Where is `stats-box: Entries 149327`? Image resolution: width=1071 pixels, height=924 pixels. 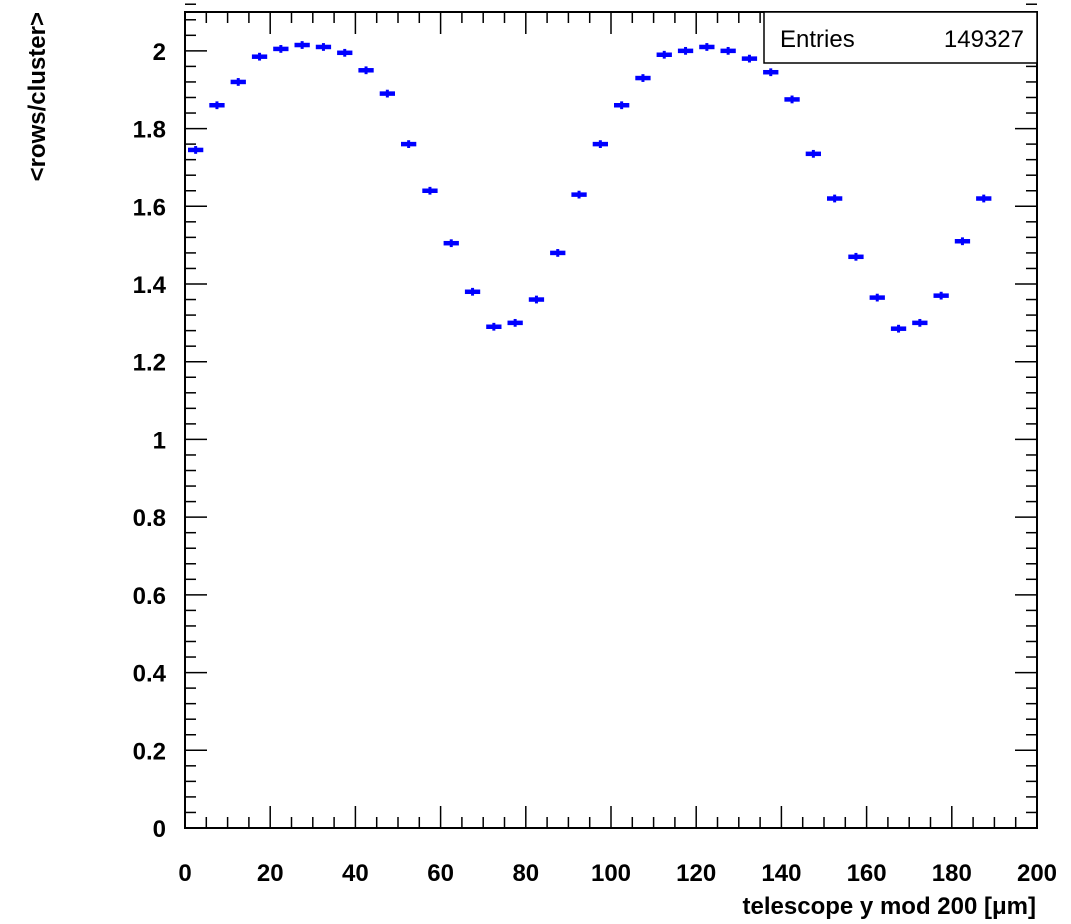 stats-box: Entries 149327 is located at coordinates (900, 37).